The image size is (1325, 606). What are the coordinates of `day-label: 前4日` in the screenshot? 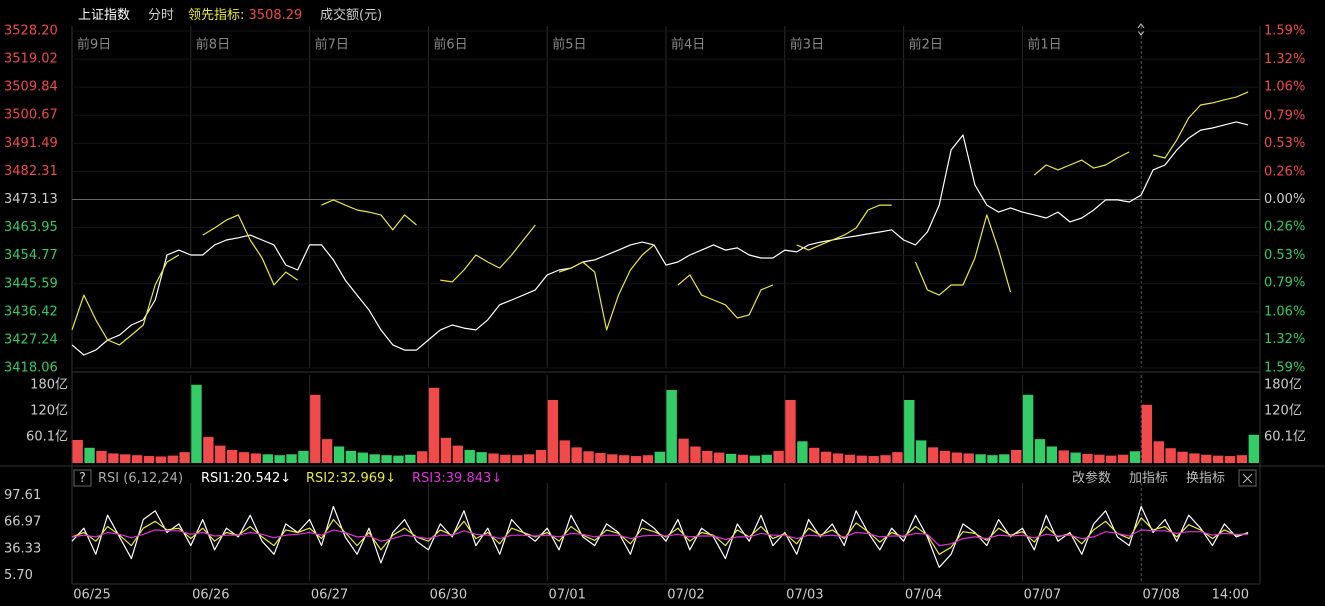 It's located at (688, 45).